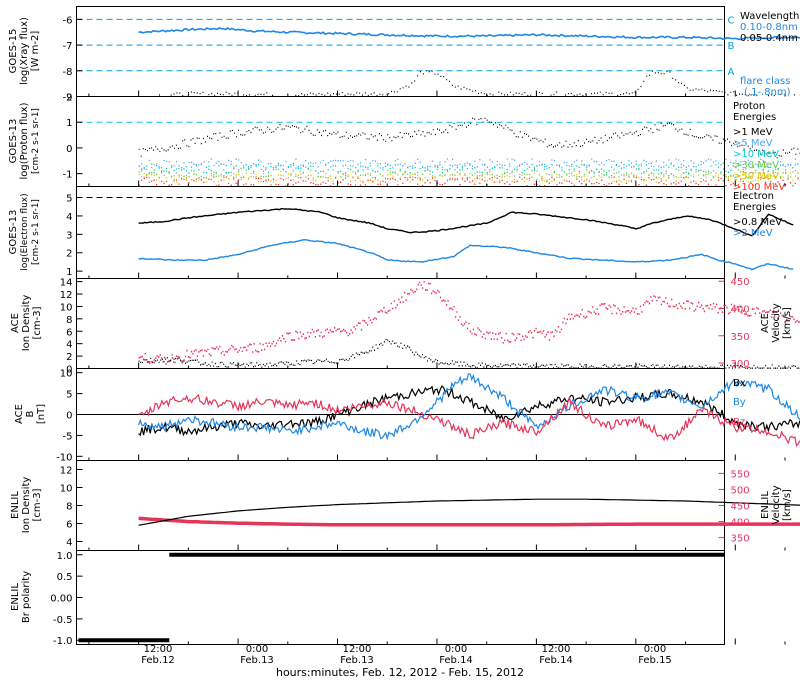  Describe the element at coordinates (15, 597) in the screenshot. I see `ylabel-enlil-polarity-1: ENLIL` at that location.